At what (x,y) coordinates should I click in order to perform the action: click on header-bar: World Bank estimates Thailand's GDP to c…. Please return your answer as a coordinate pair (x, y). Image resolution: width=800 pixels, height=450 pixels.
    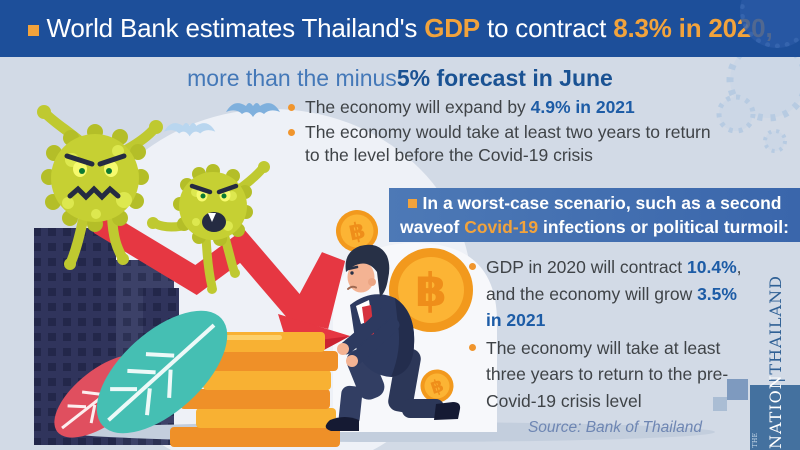
    Looking at the image, I should click on (400, 28).